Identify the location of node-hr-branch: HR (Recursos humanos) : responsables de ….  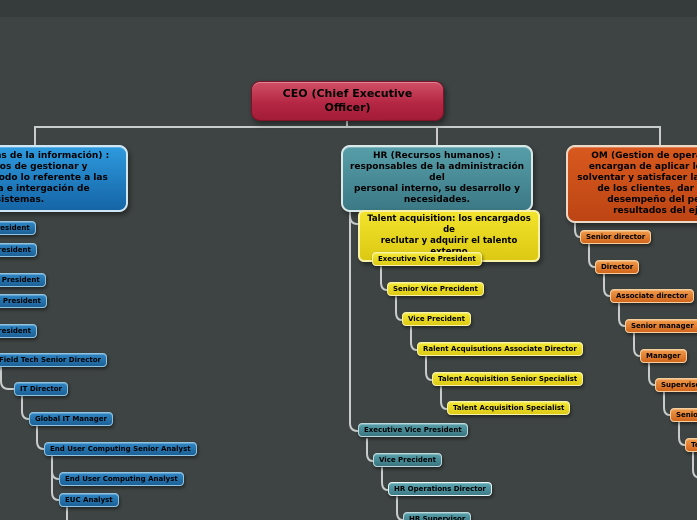
(437, 178).